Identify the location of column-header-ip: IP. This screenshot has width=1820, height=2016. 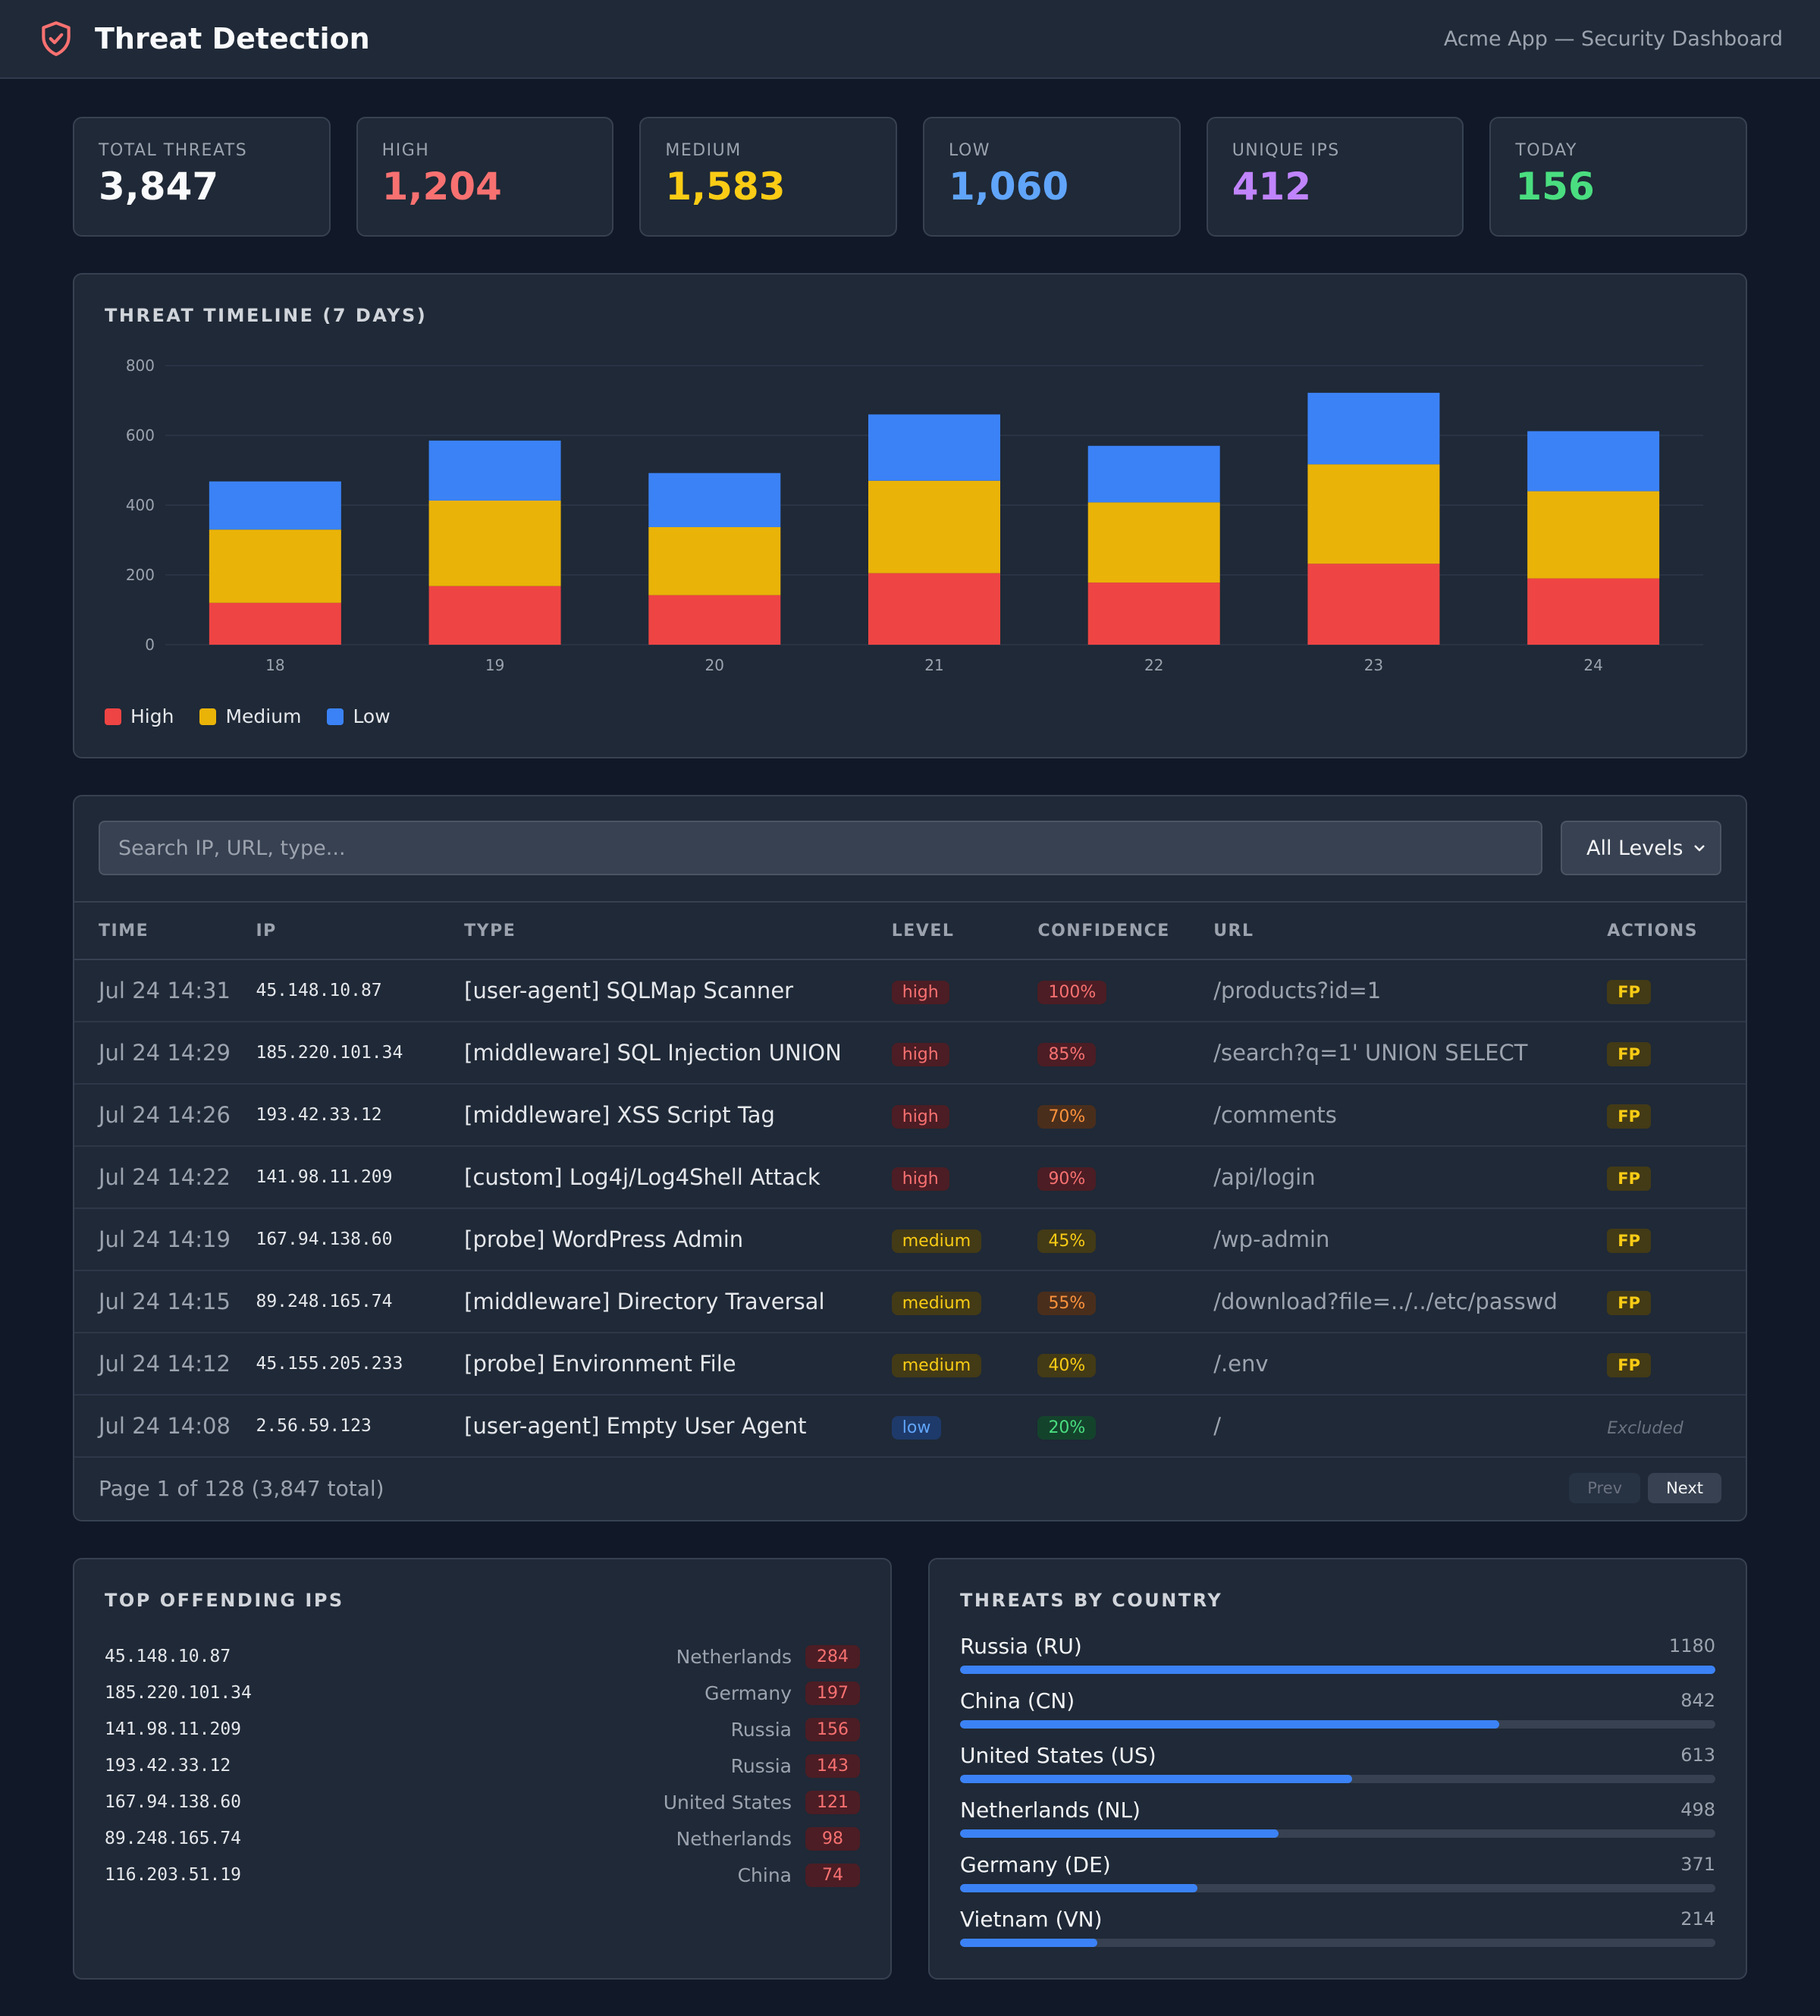
(360, 930).